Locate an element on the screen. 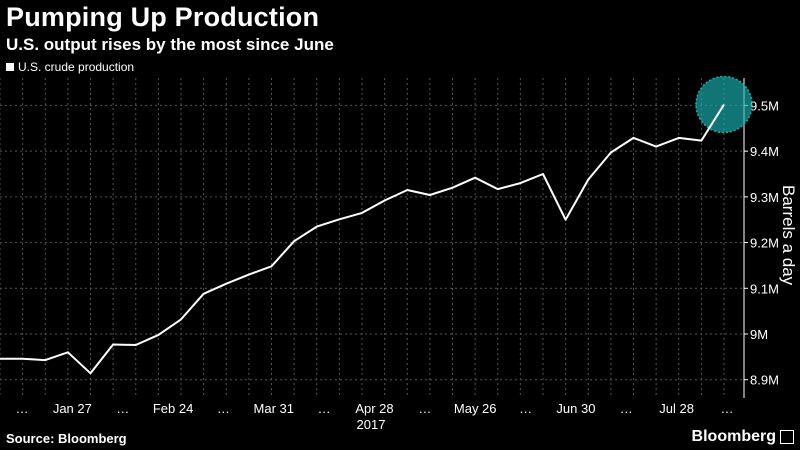 This screenshot has width=800, height=450. x-tick-label: Feb 24 is located at coordinates (173, 408).